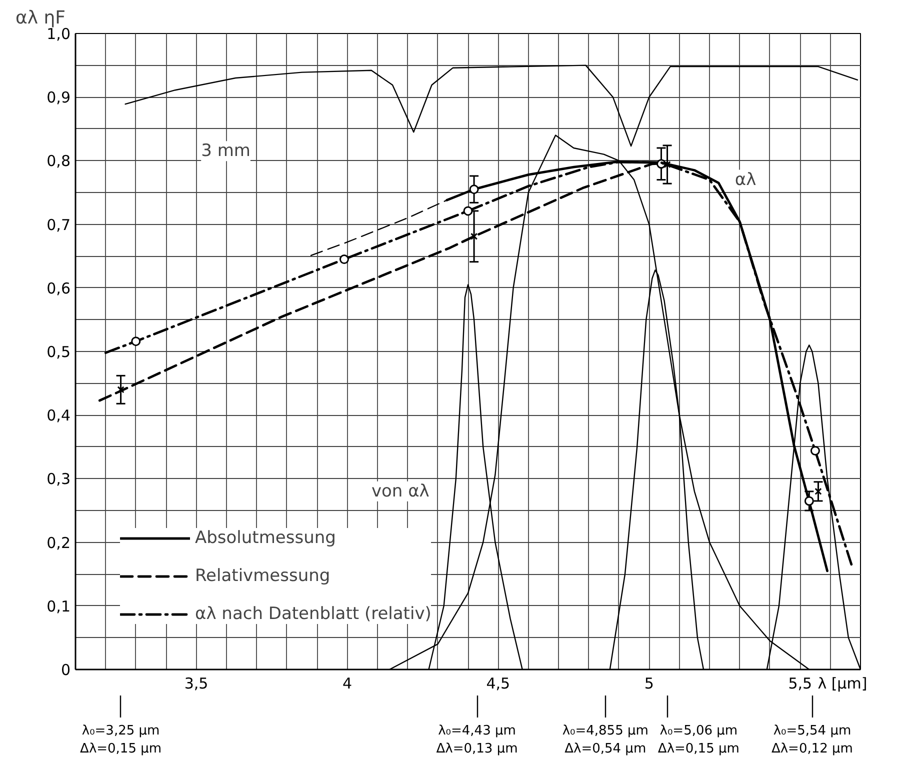  I want to click on text: λ₀=4,43 µm Δλ=0,13 µm, so click(477, 740).